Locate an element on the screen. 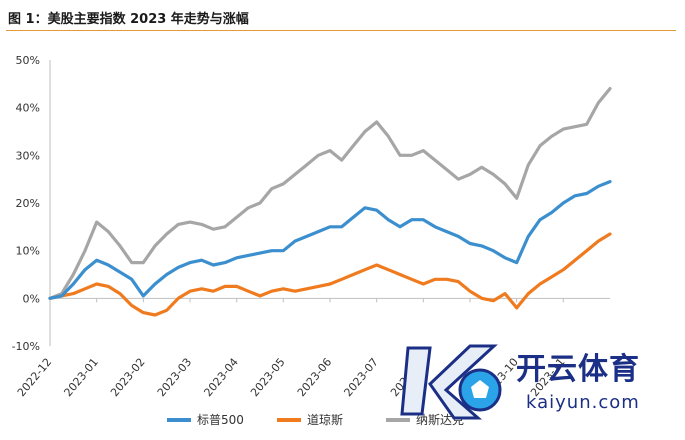  watermark: 开云体育 kaiyun.com is located at coordinates (540, 383).